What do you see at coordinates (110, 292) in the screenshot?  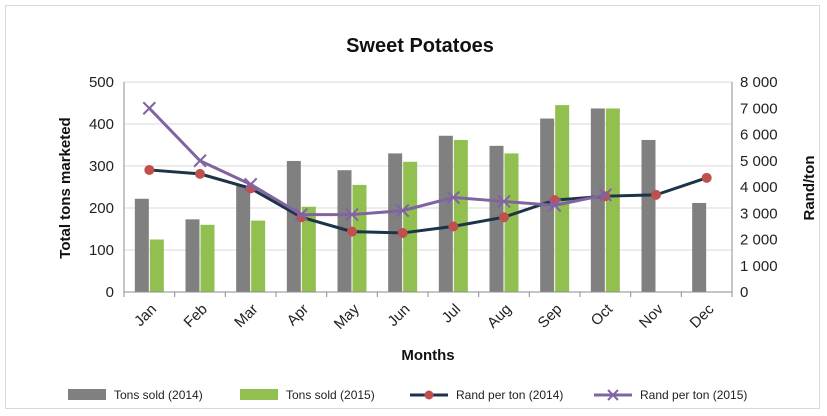 I see `y-tick-label: 0` at bounding box center [110, 292].